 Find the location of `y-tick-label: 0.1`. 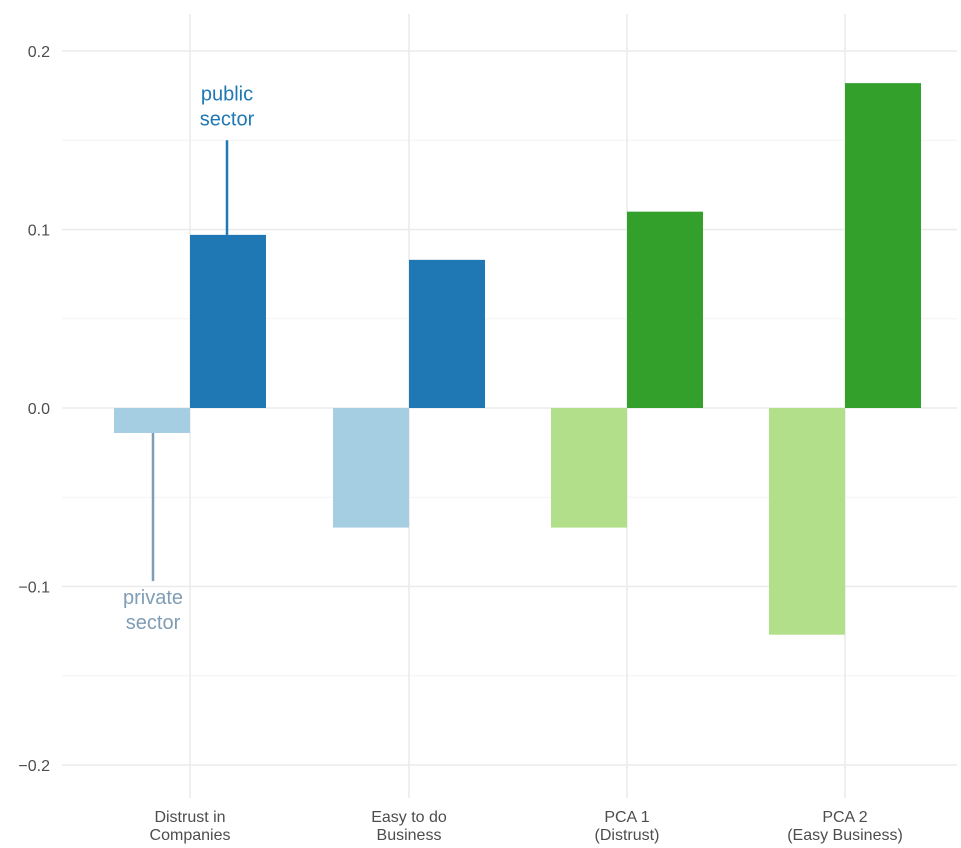

y-tick-label: 0.1 is located at coordinates (39, 231).